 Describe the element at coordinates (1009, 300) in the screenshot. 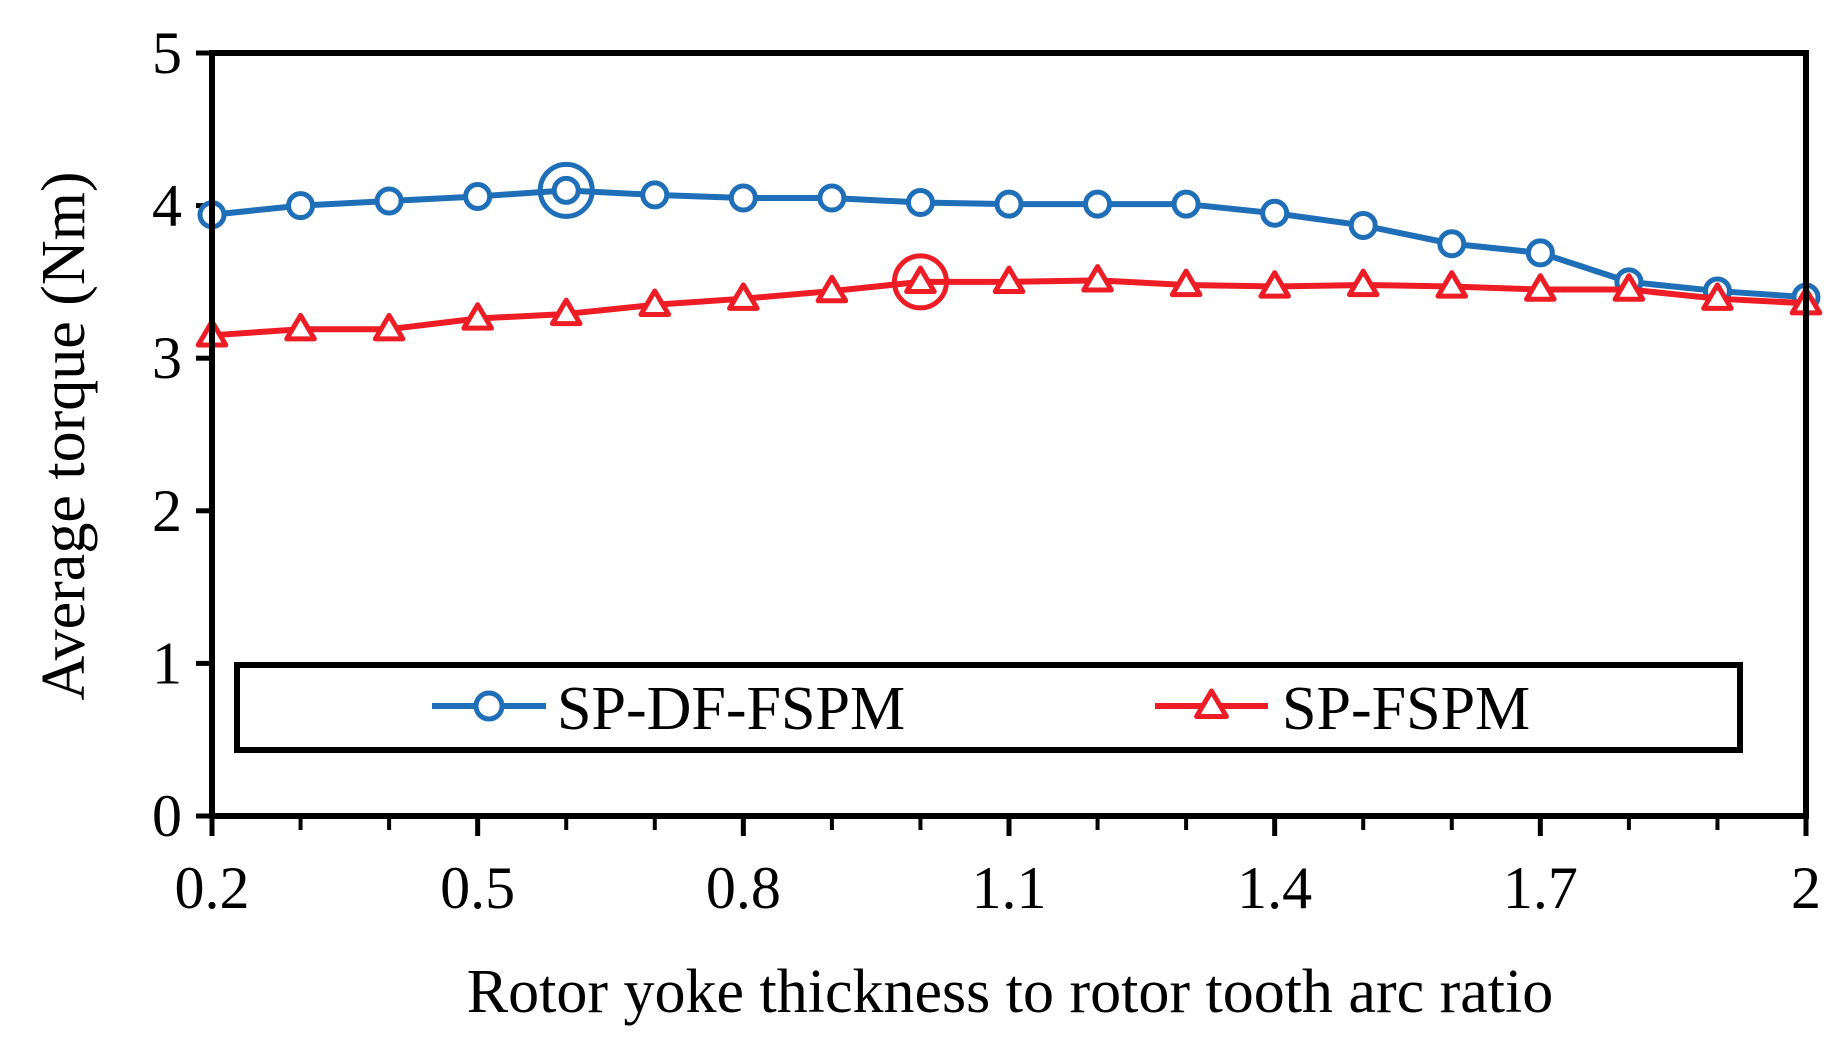

I see `series-sp-fspm` at that location.